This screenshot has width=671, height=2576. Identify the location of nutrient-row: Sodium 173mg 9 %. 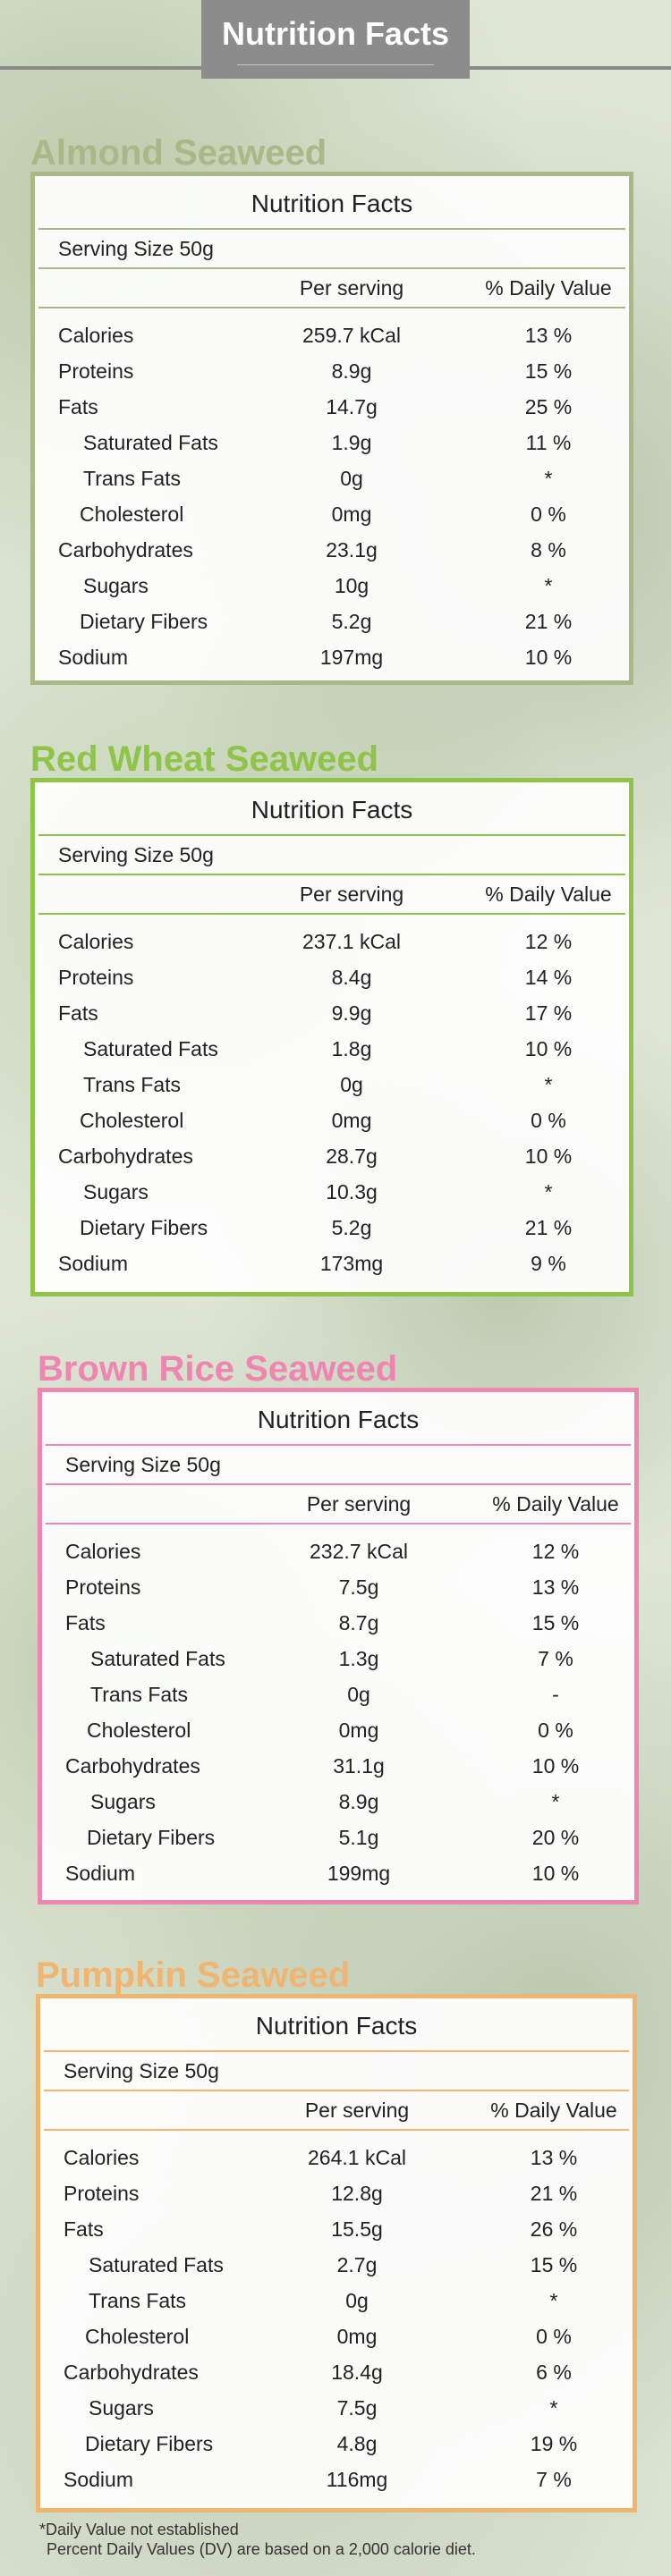
(332, 1263).